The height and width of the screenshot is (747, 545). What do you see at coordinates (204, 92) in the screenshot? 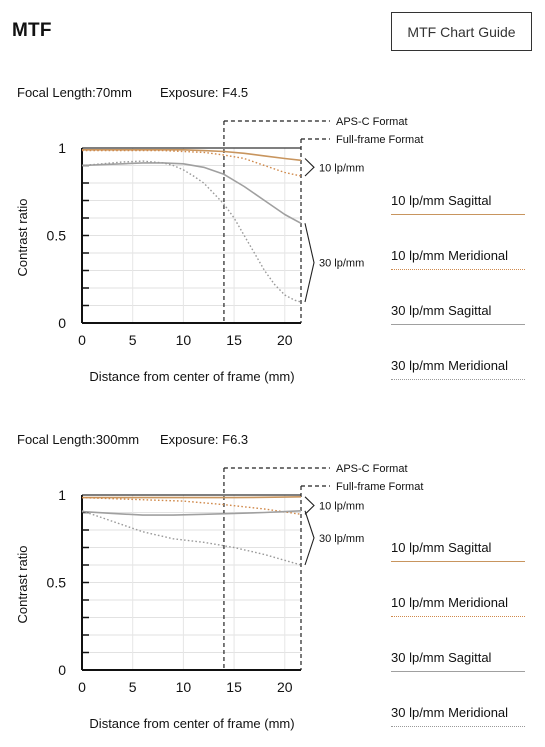
I see `exposure-label: Exposure: F4.5` at bounding box center [204, 92].